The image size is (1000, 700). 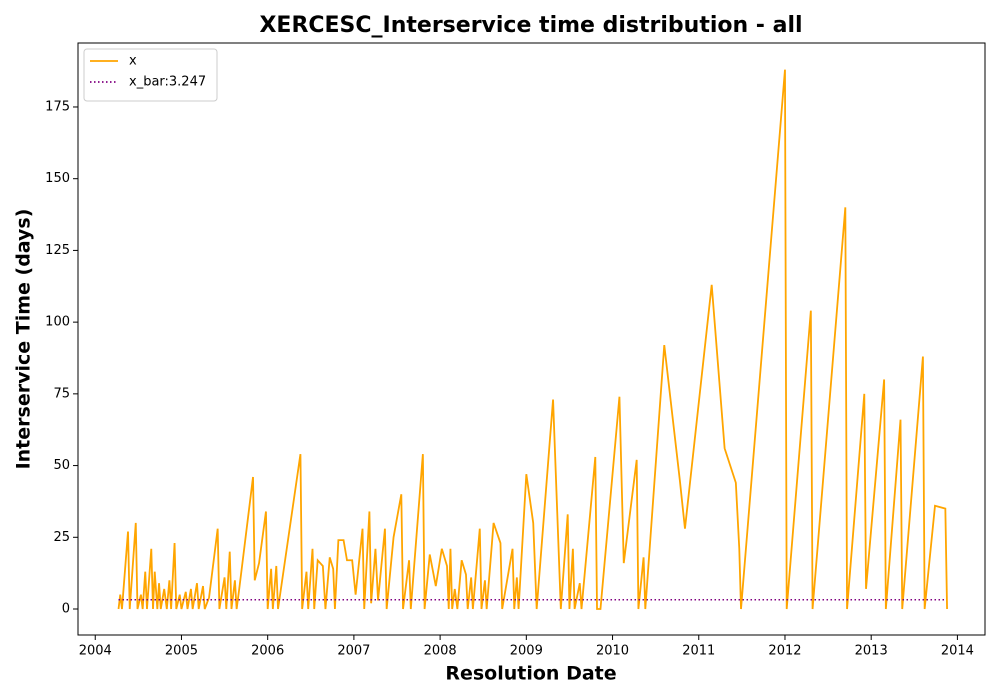 I want to click on y-tick-label: 75, so click(x=61, y=393).